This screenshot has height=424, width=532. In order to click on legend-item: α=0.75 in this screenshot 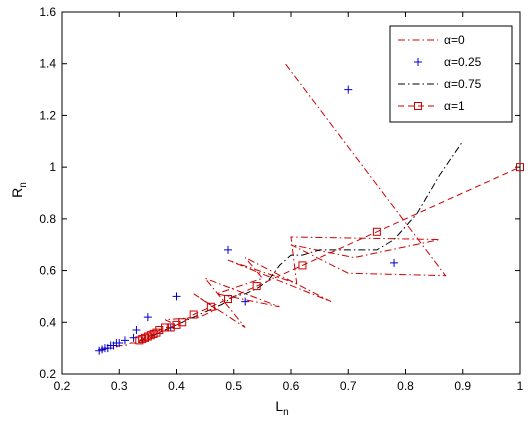, I will do `click(440, 84)`.